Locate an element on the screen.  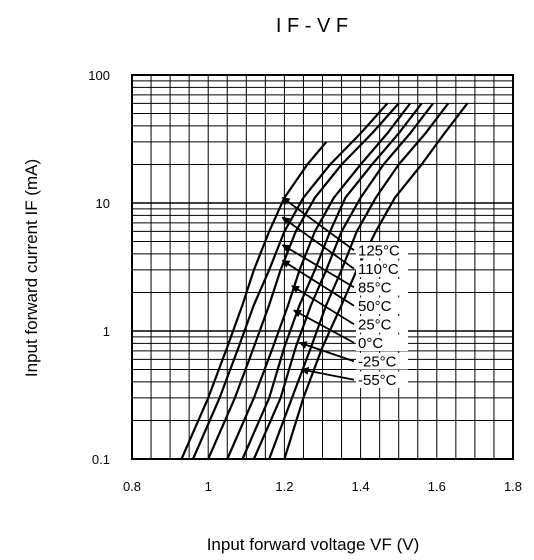
x-tick-labels: 0.8 1 1.2 1.4 1.6 1.8 is located at coordinates (322, 486).